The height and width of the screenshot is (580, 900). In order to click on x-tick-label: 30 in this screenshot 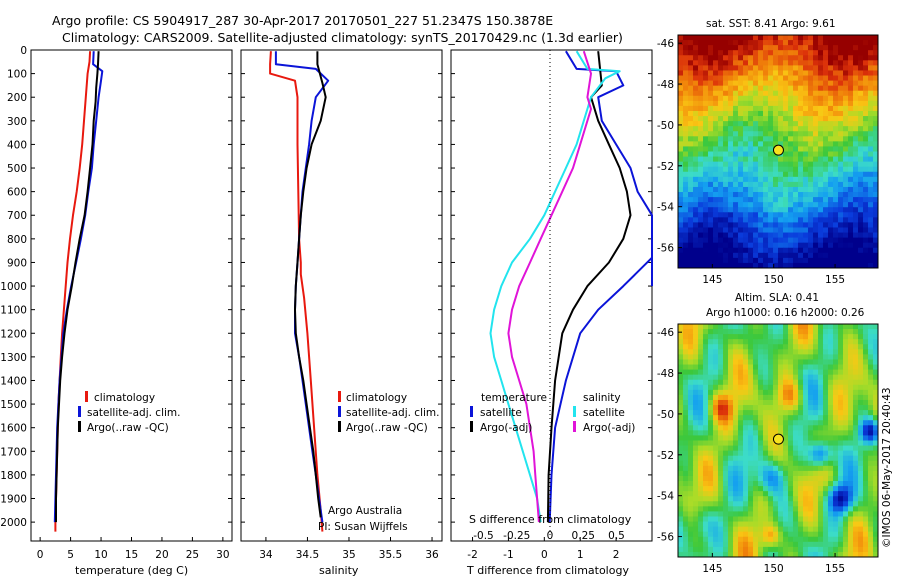, I will do `click(222, 555)`.